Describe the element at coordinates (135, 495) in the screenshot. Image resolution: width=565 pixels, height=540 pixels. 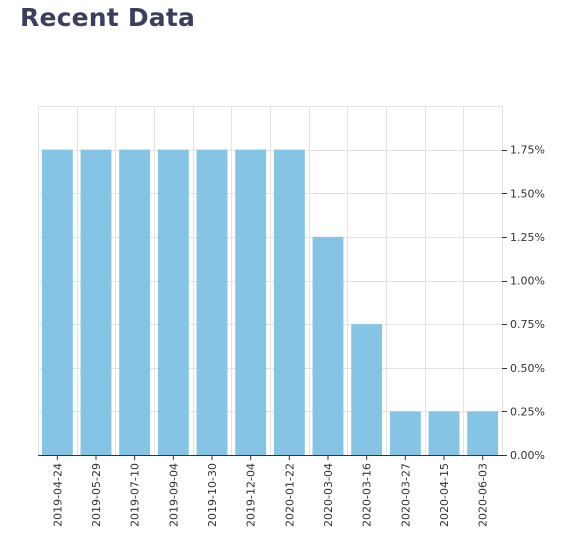
I see `x-tick-label: 2019-07-10` at that location.